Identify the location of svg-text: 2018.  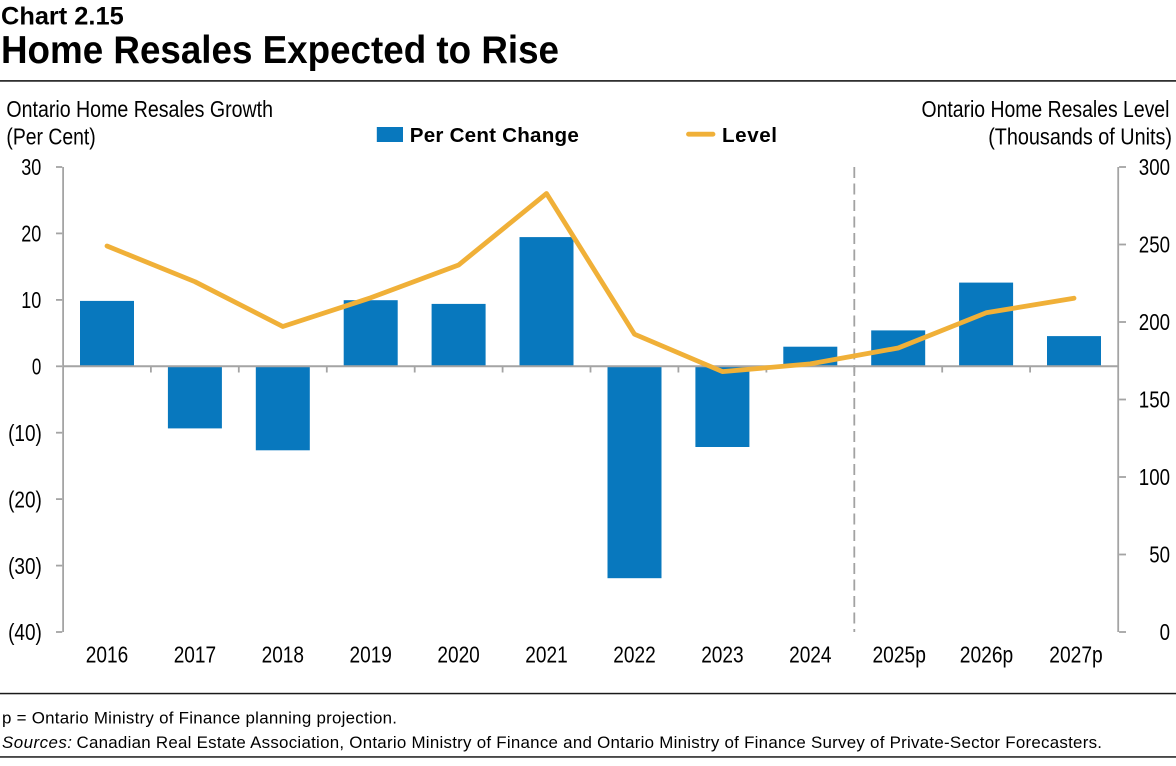
(283, 655).